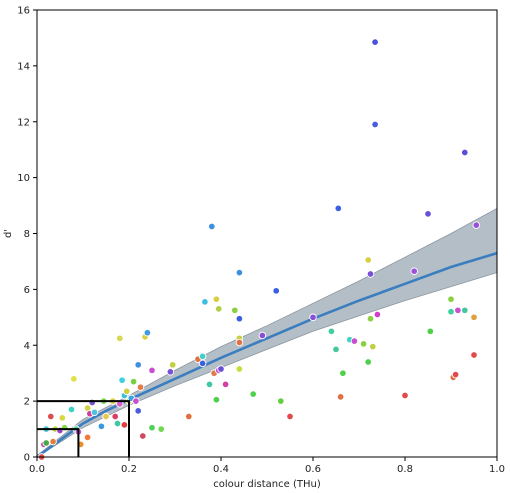 The image size is (510, 493). I want to click on y-tick-label: 4, so click(27, 346).